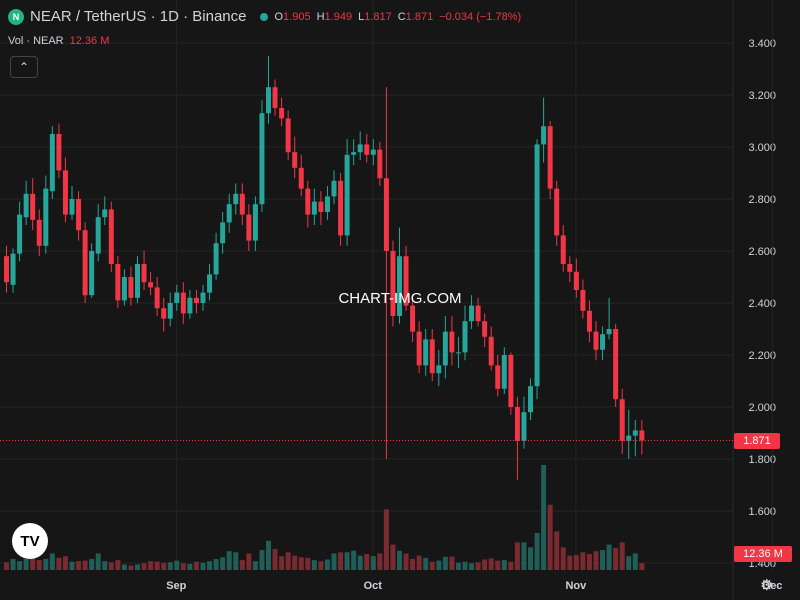 This screenshot has height=600, width=800. I want to click on volume-value: 12.36 M, so click(89, 41).